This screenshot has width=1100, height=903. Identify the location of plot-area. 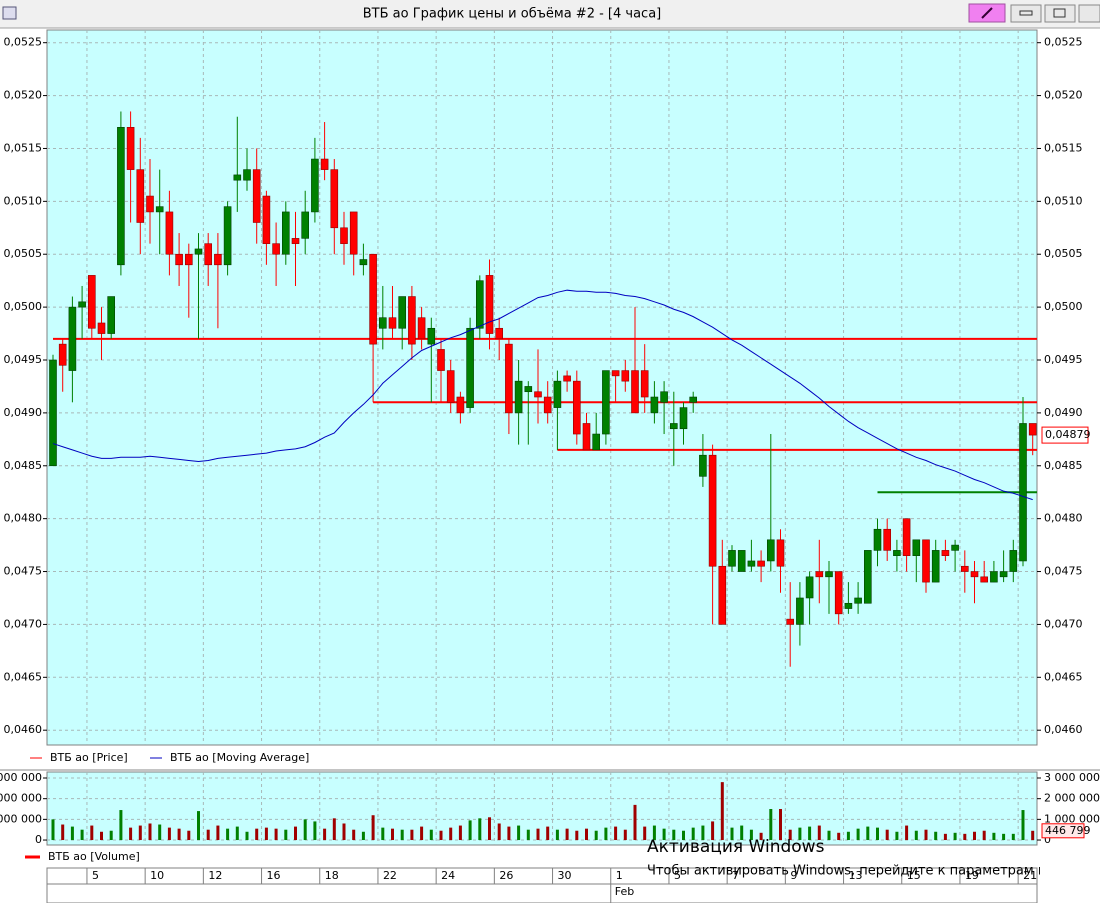
(542, 808).